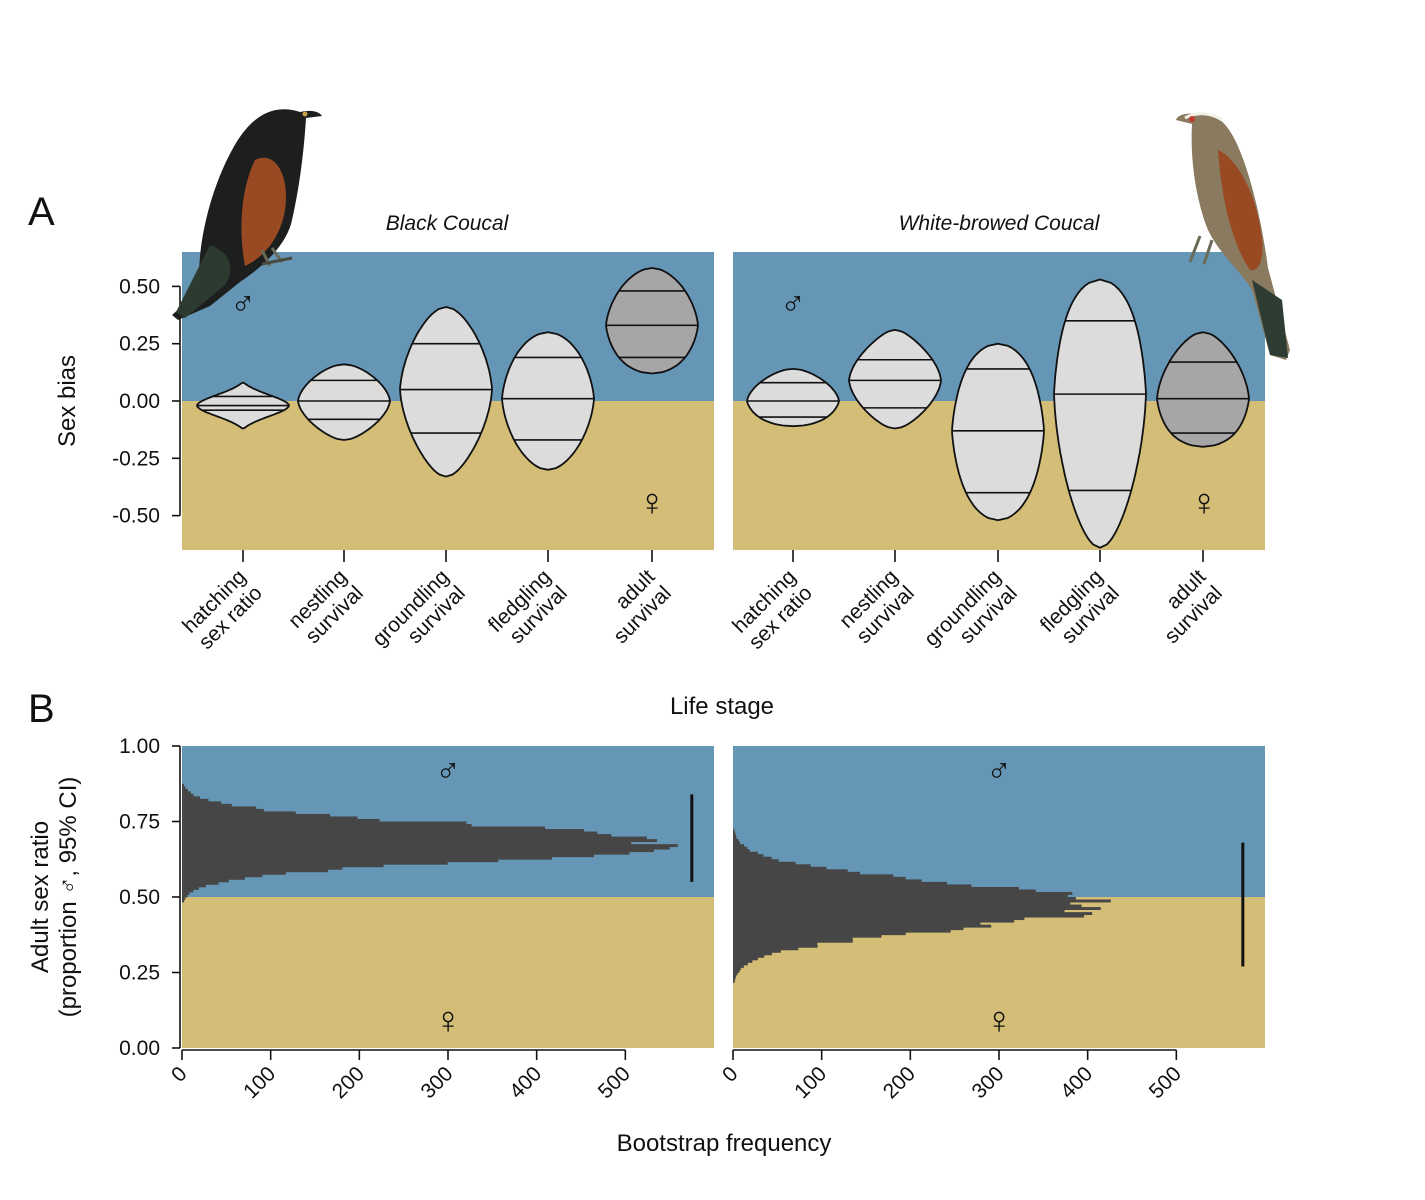  What do you see at coordinates (139, 746) in the screenshot?
I see `y-tick-label: 1.00` at bounding box center [139, 746].